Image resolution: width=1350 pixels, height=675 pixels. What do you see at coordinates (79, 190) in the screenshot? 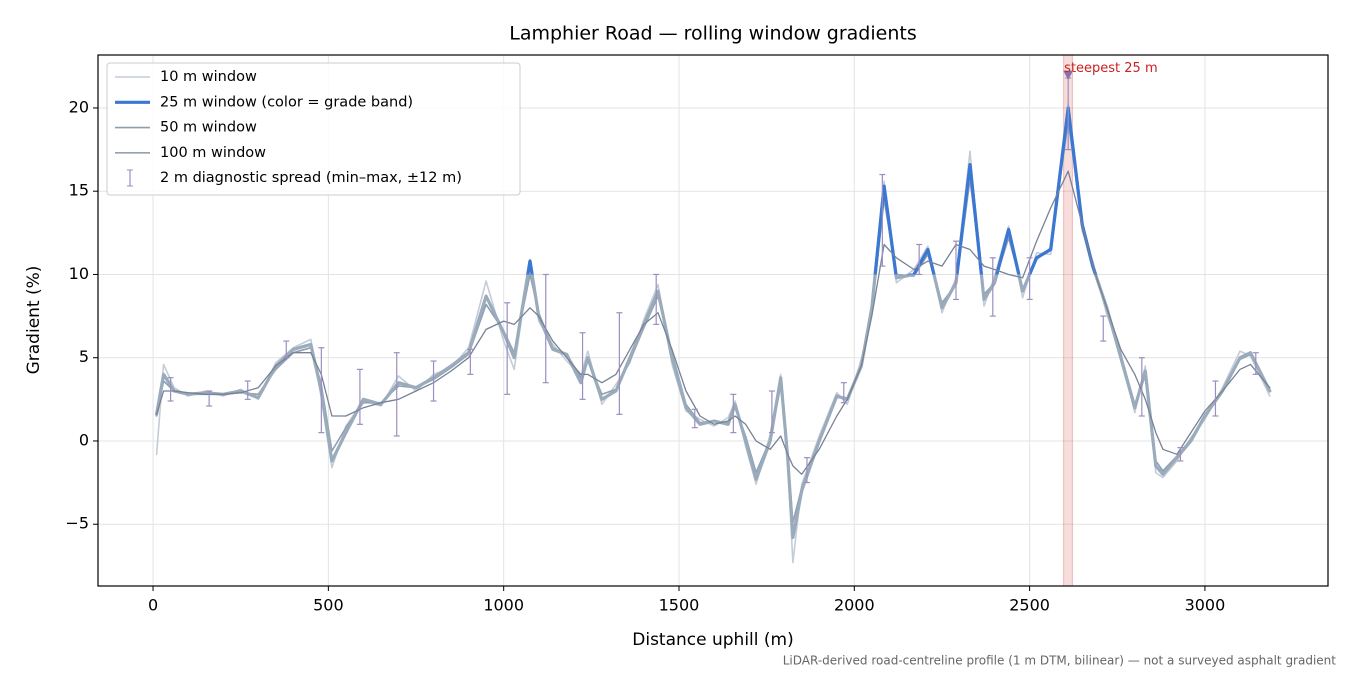
I see `y-tick-label: 15` at bounding box center [79, 190].